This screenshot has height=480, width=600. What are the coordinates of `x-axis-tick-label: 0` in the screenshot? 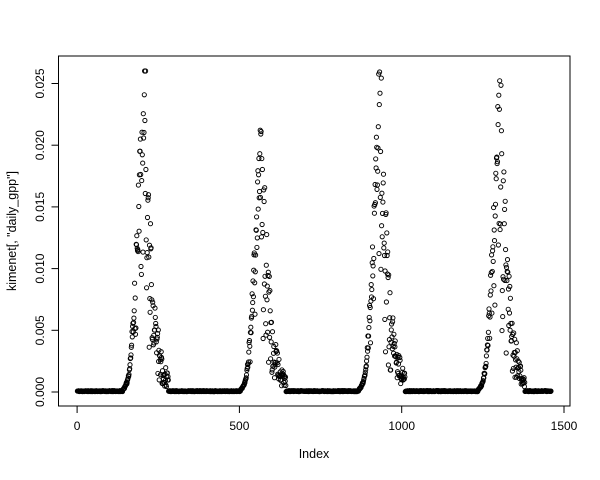 It's located at (77, 426).